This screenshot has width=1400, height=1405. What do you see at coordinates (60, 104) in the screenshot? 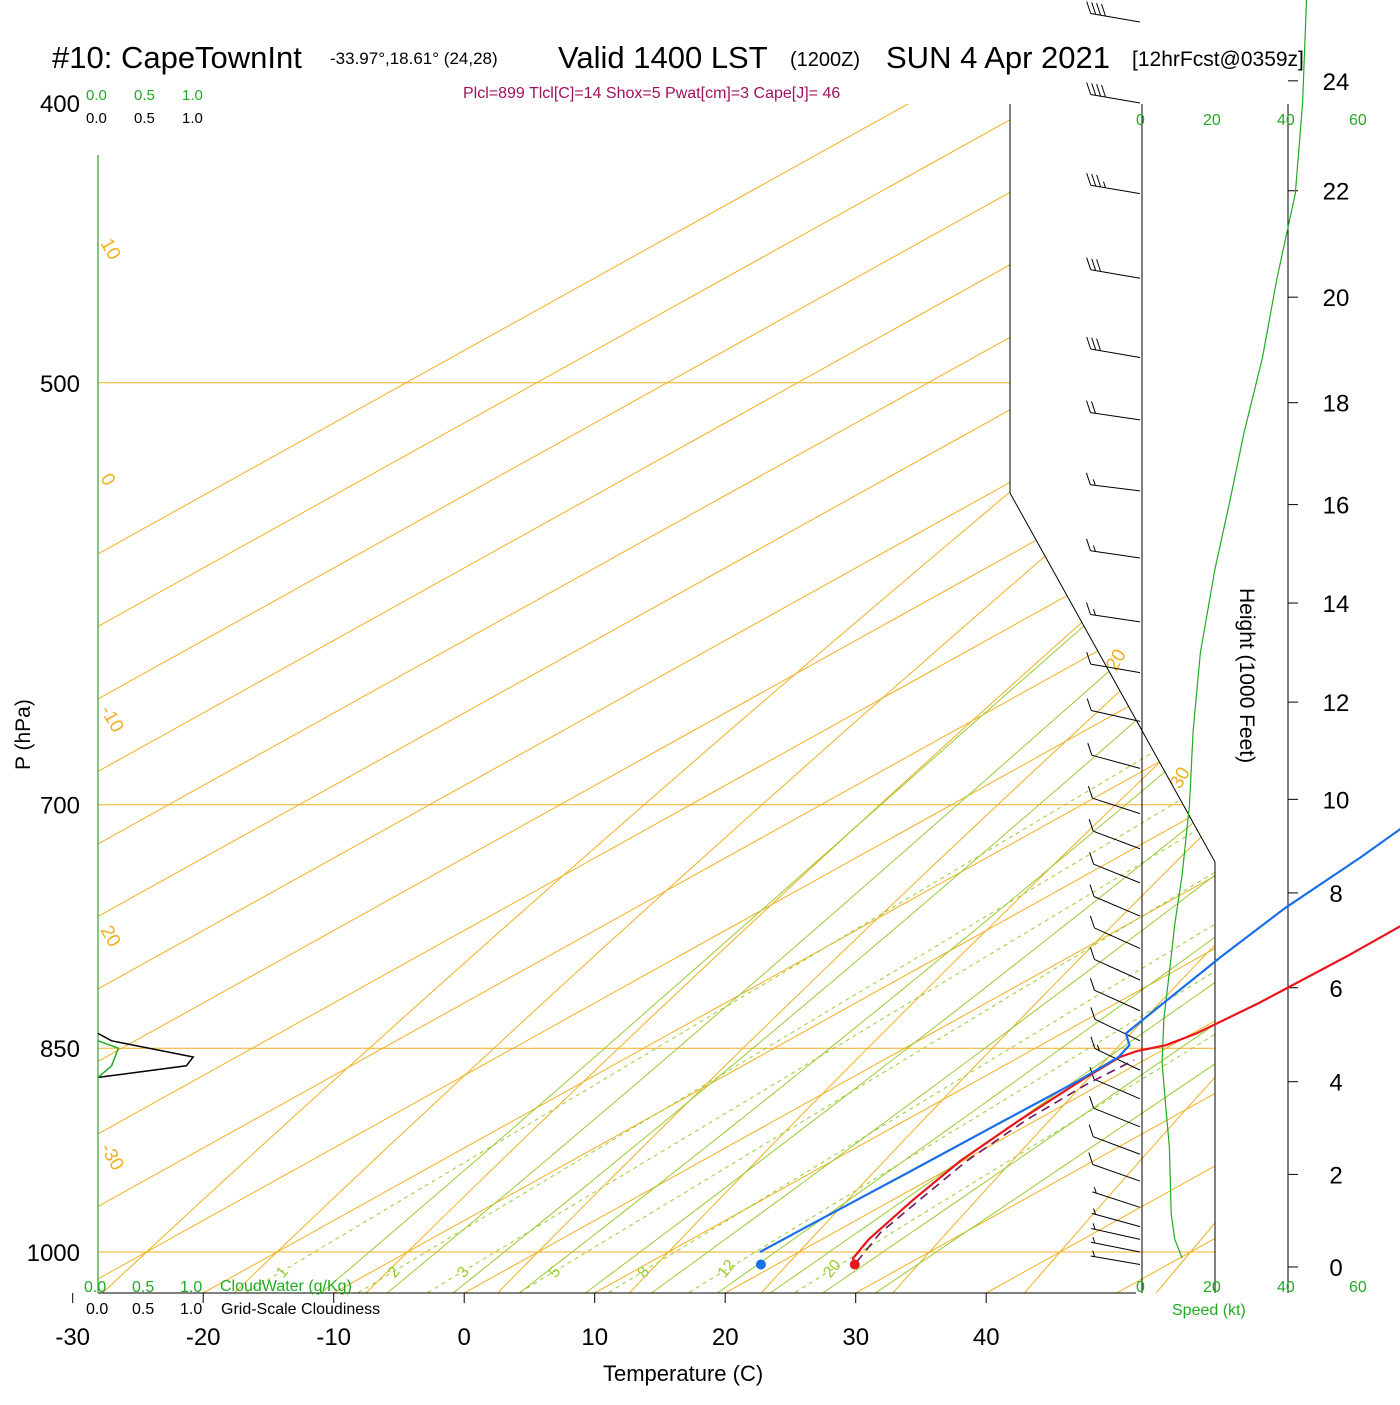
I see `pressure-tick: 400` at bounding box center [60, 104].